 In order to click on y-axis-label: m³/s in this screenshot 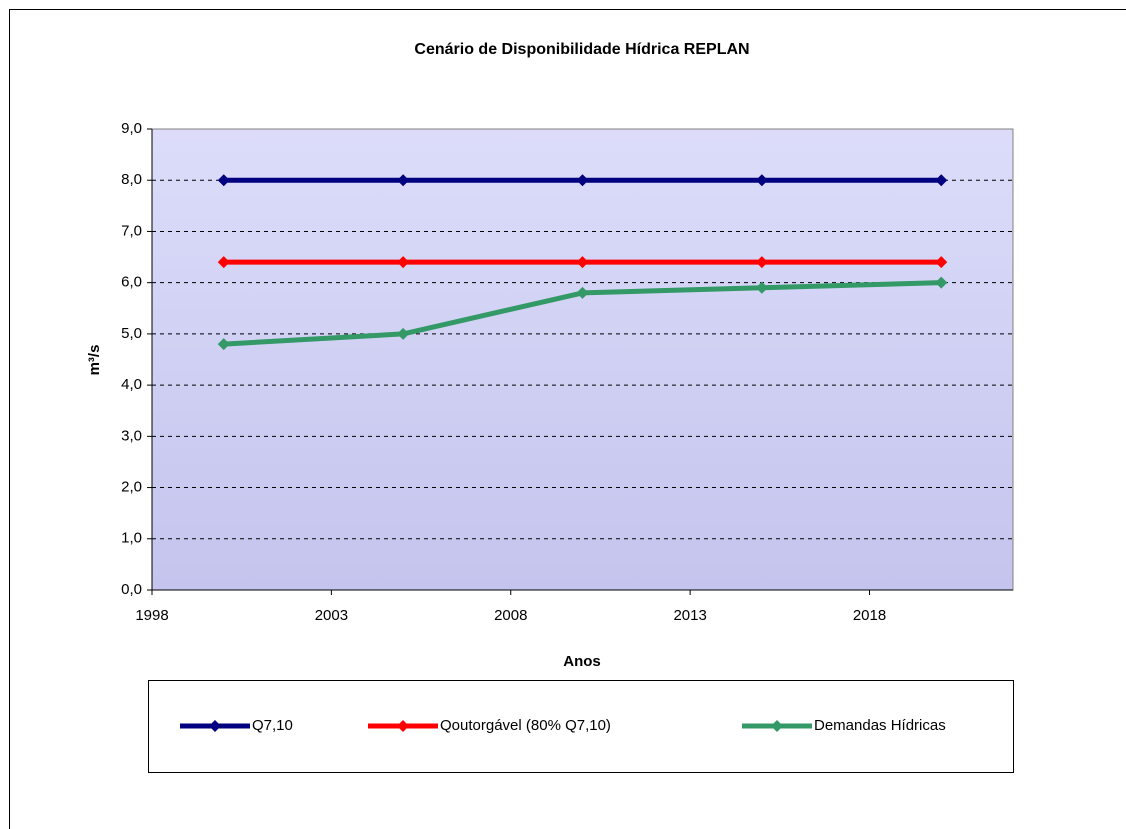, I will do `click(94, 360)`.